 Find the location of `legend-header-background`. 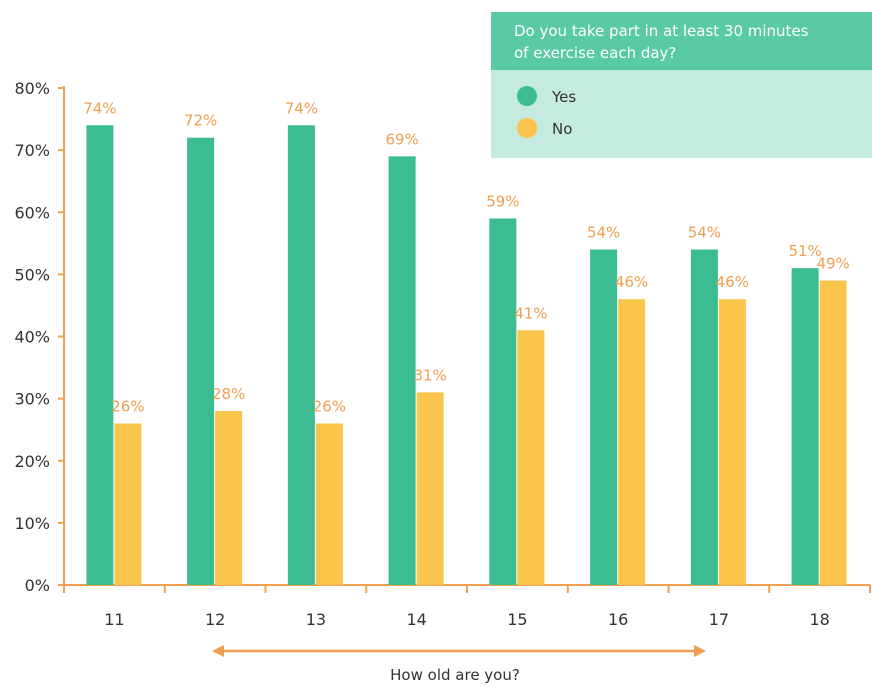

legend-header-background is located at coordinates (681, 41).